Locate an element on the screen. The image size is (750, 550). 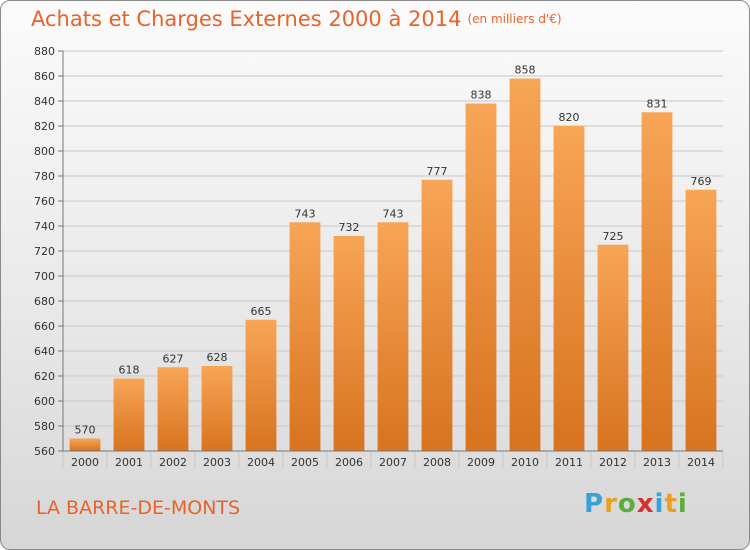
x-tick-label: 2001 is located at coordinates (129, 462).